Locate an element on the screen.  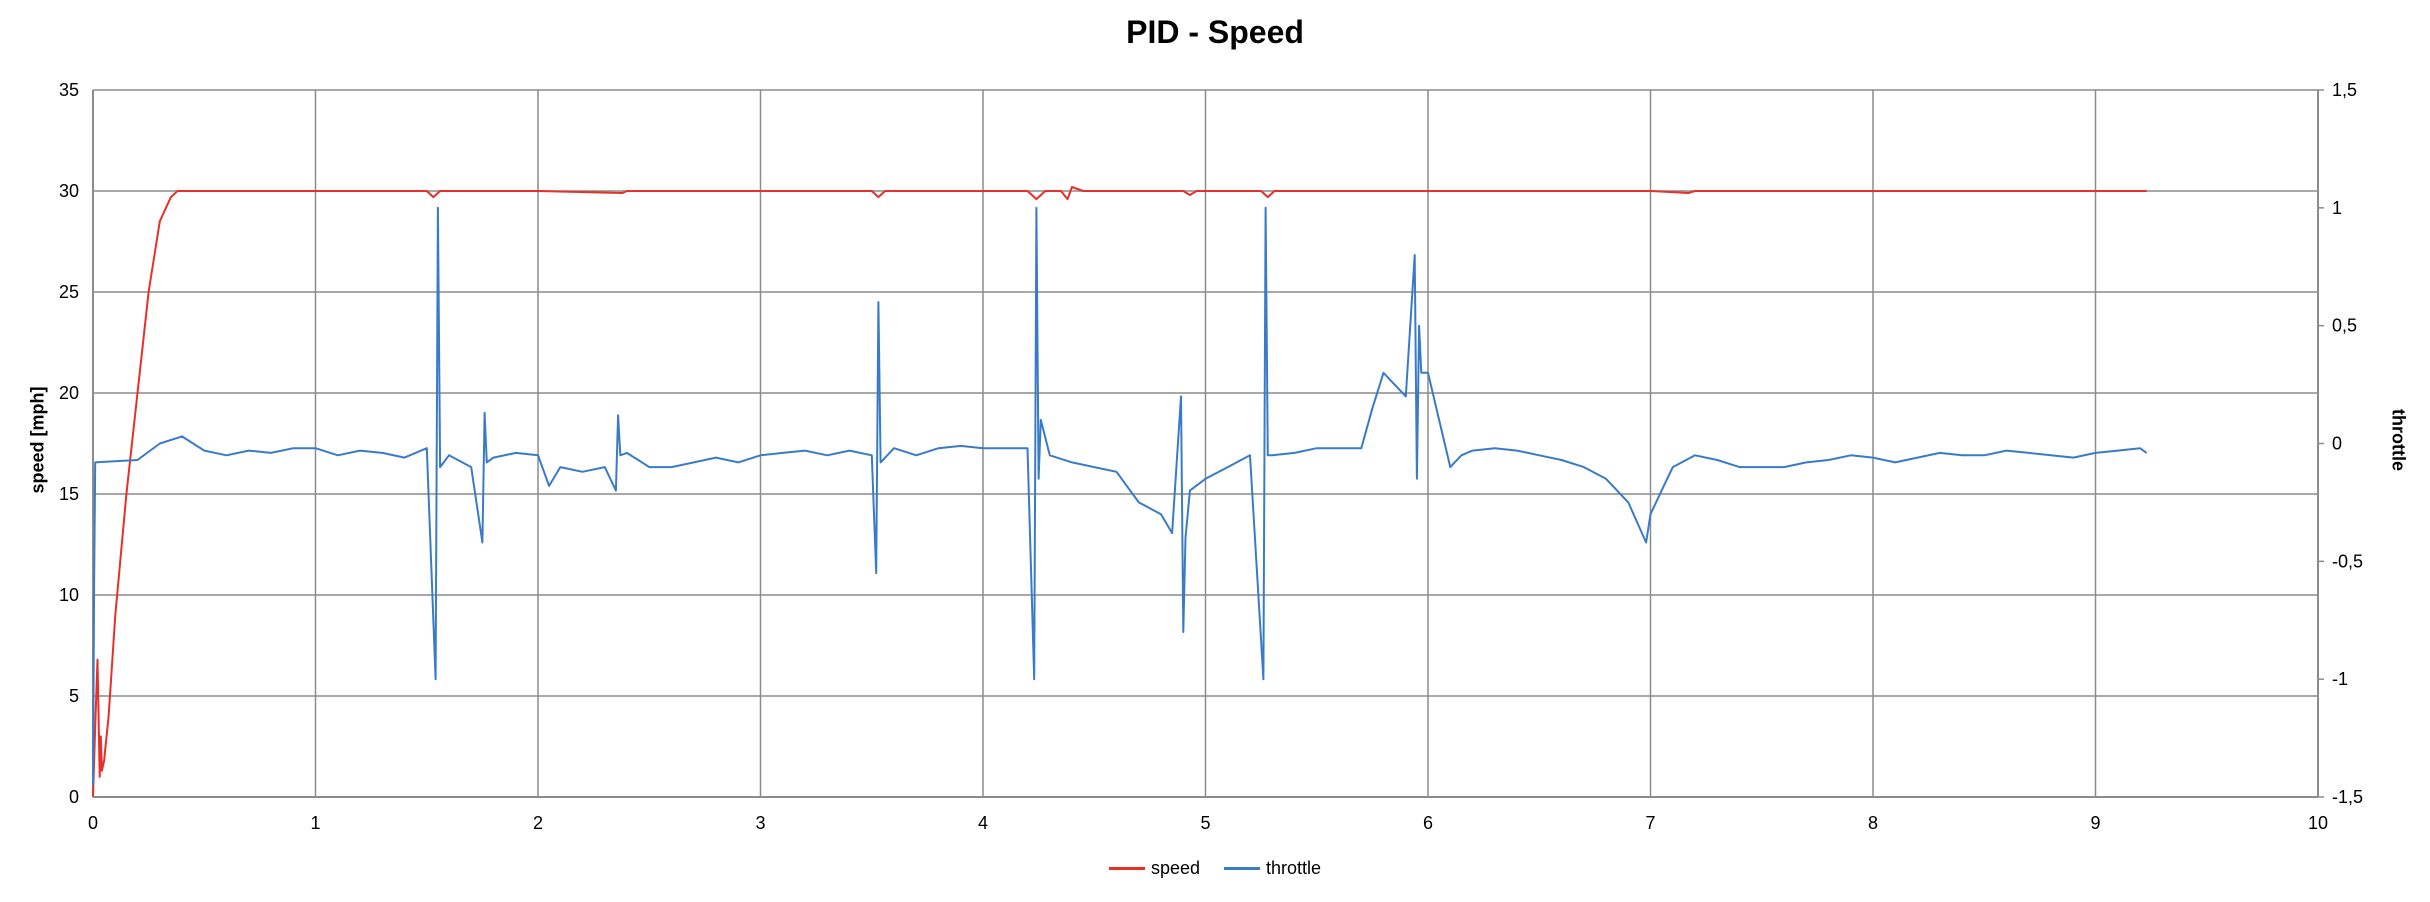
y2-tick-label-5: 1 is located at coordinates (2337, 208).